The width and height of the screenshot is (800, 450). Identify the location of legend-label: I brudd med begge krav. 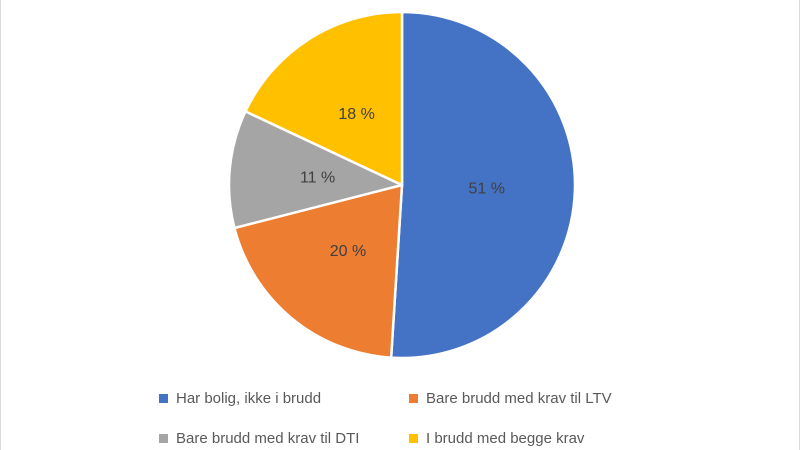
(505, 438).